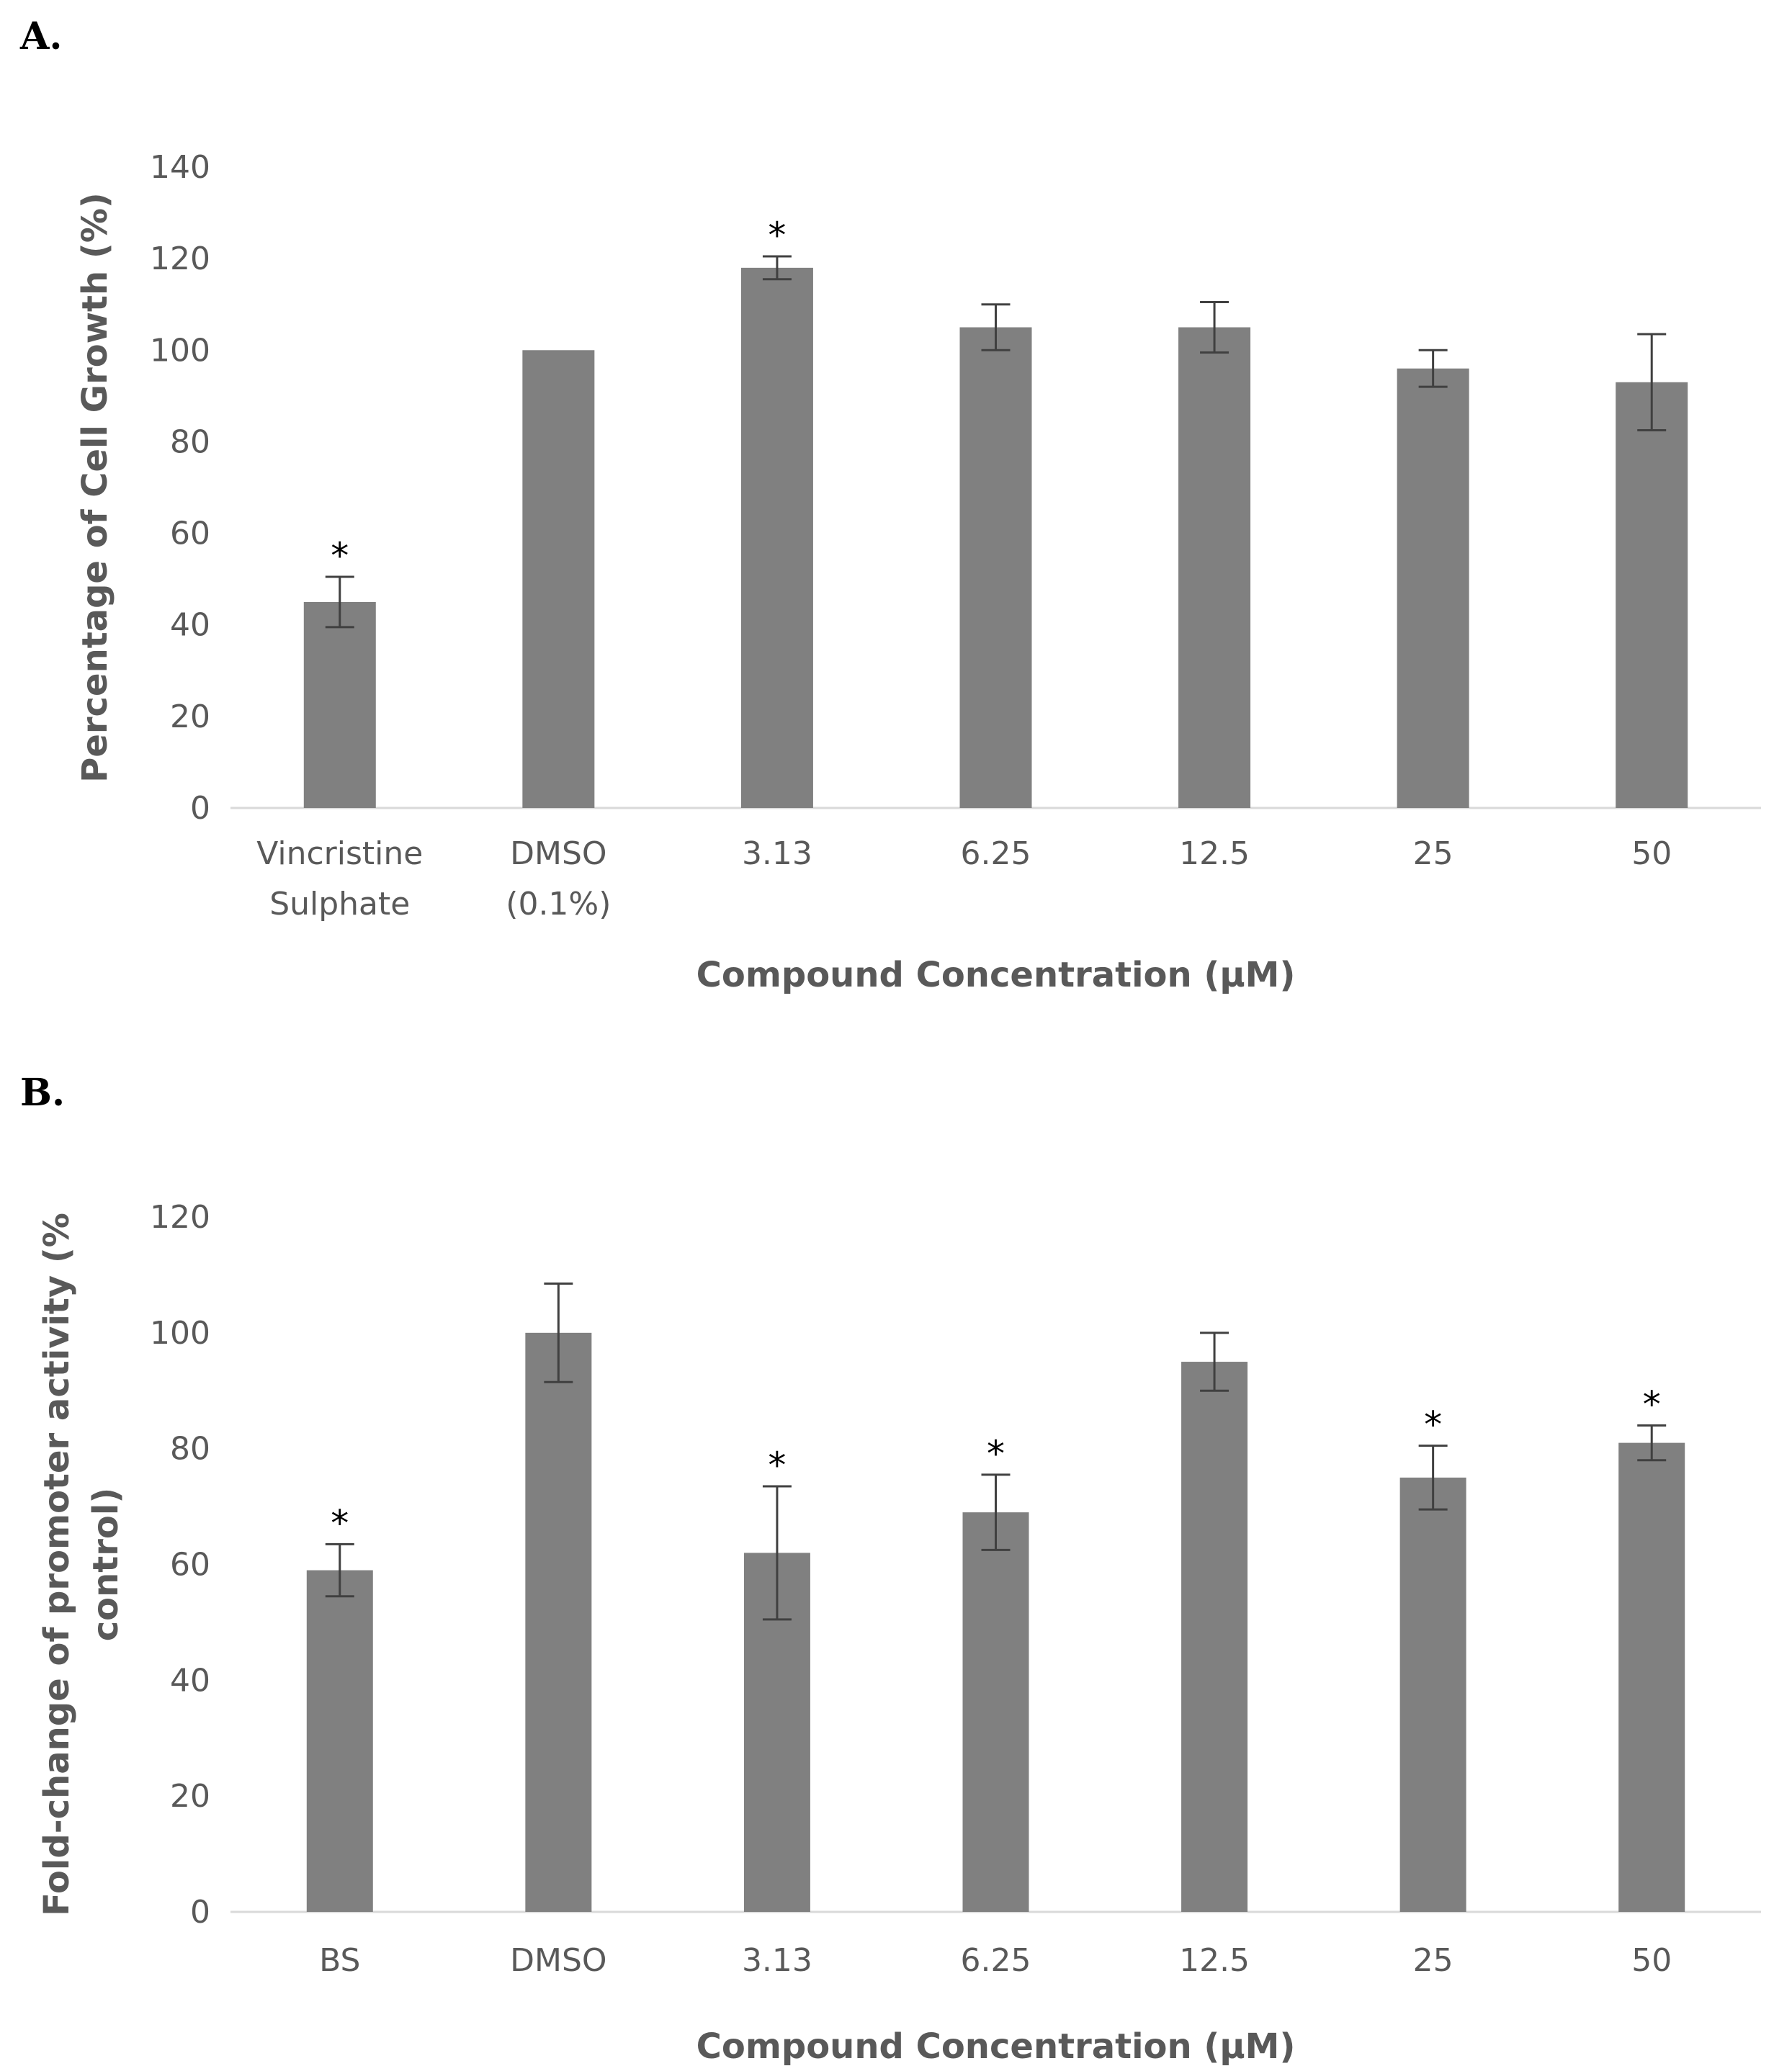 This screenshot has height=2066, width=1792. What do you see at coordinates (190, 1797) in the screenshot?
I see `panel-b-y-tick-label: 20` at bounding box center [190, 1797].